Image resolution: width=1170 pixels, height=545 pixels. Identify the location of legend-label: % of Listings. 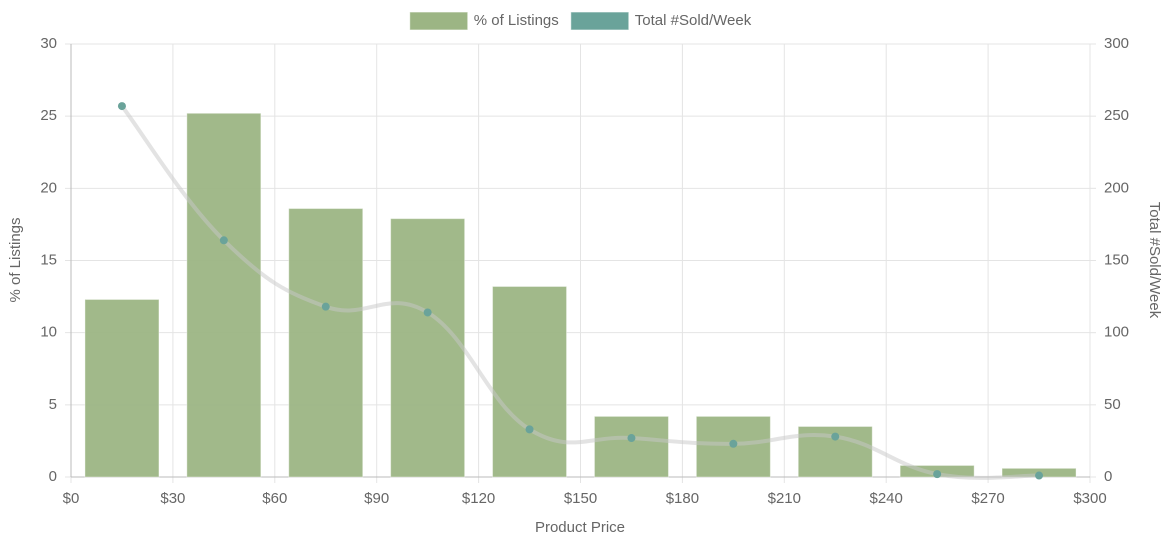
(516, 20).